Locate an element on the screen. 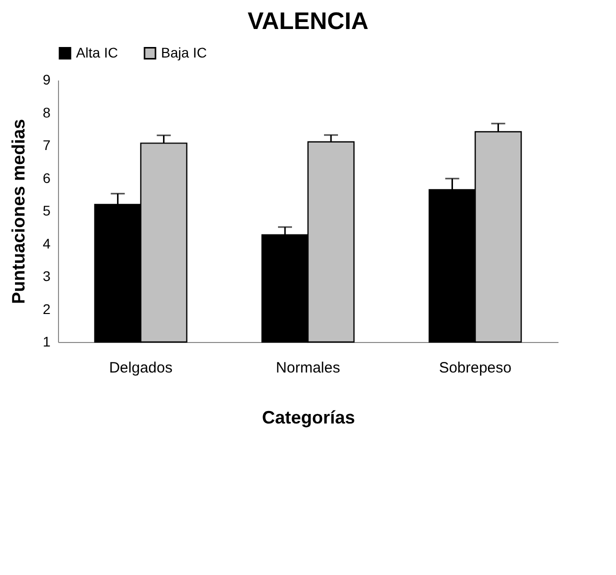 This screenshot has width=616, height=575. y-tick-label: 6 is located at coordinates (46, 178).